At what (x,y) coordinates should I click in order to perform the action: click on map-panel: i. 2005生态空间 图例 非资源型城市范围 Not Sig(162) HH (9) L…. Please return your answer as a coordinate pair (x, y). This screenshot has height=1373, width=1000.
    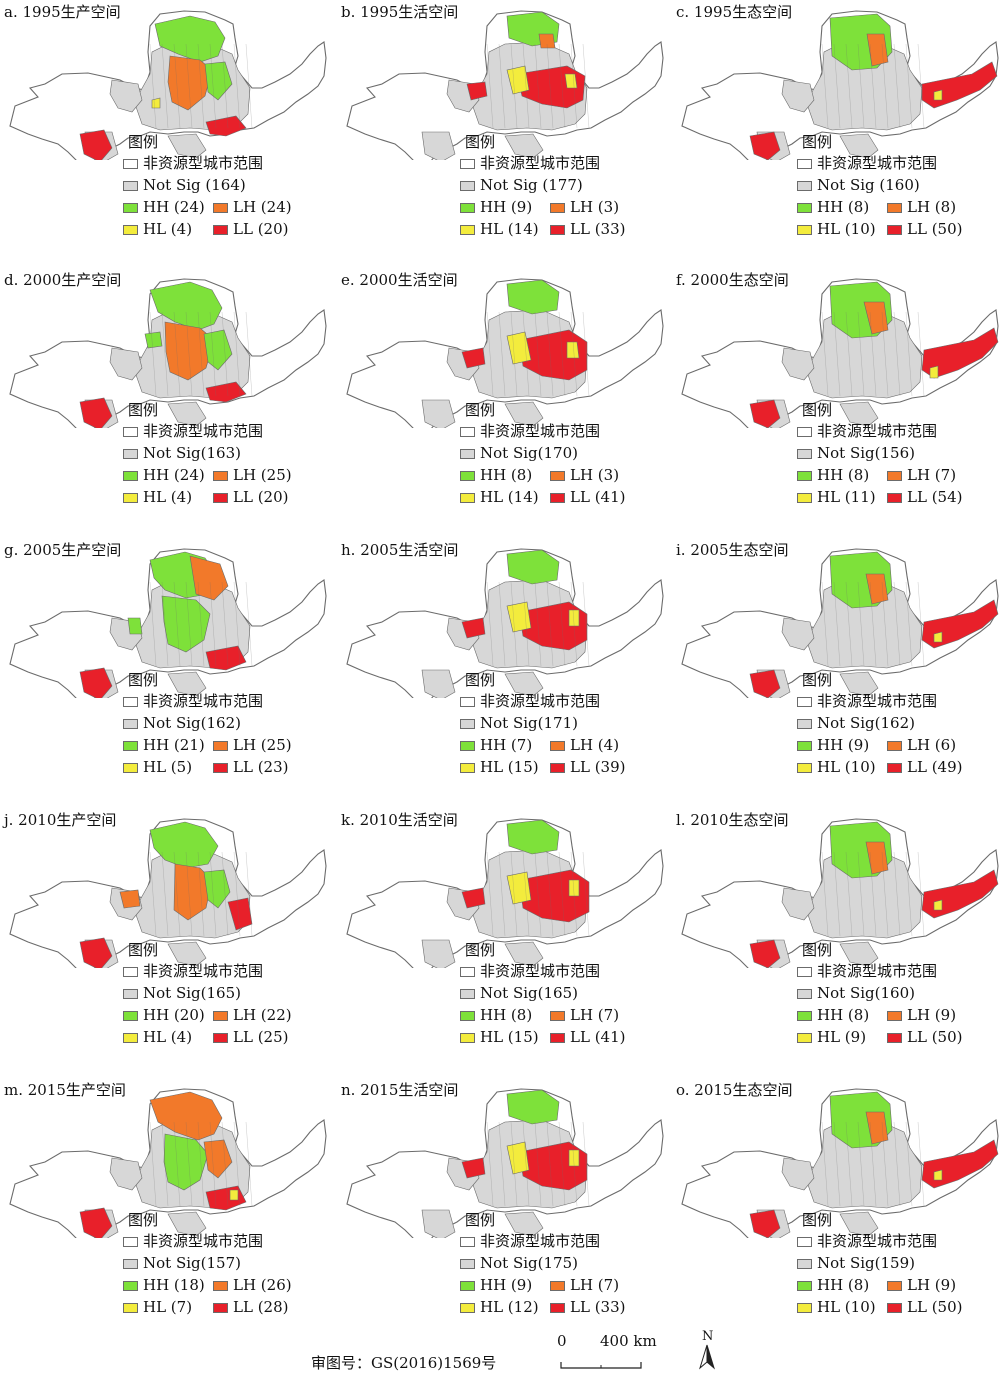
    Looking at the image, I should click on (836, 673).